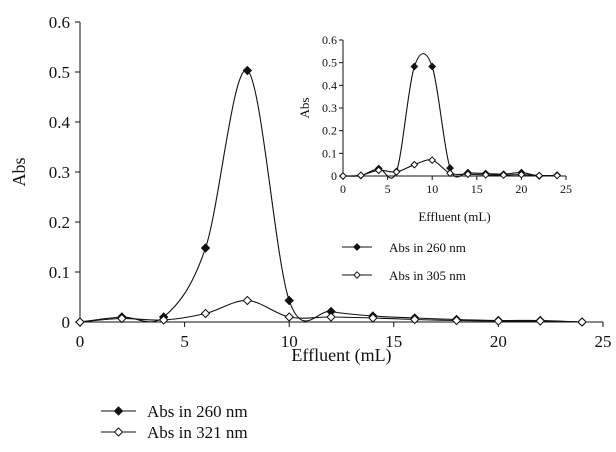  Describe the element at coordinates (343, 189) in the screenshot. I see `inset-x-tick-label: 0` at that location.